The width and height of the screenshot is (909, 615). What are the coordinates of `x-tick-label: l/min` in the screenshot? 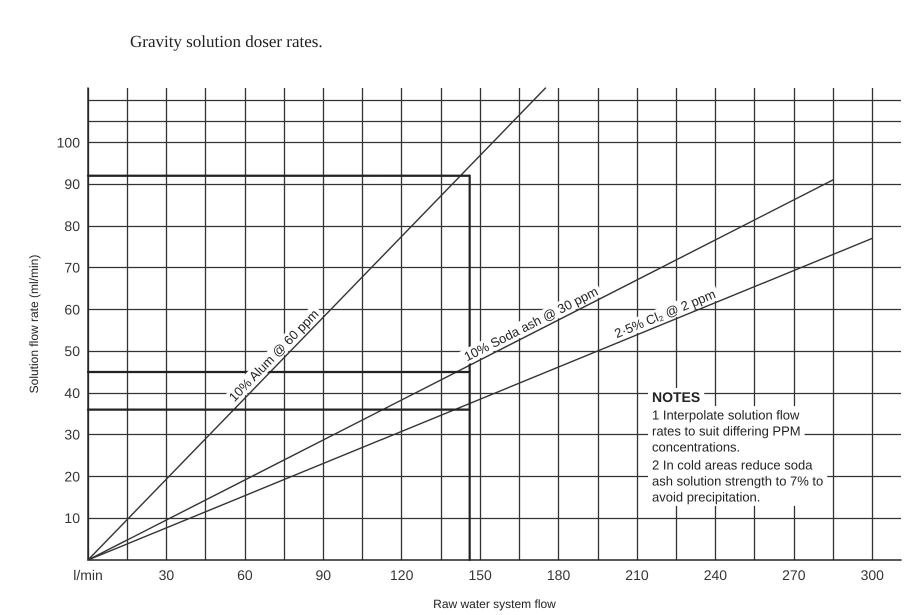 It's located at (88, 575).